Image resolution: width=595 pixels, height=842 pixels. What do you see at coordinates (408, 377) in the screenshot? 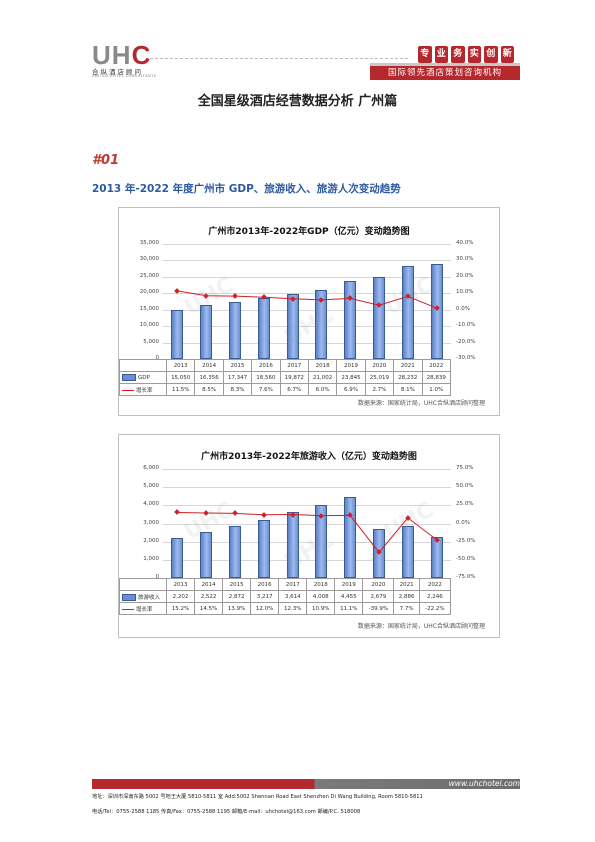
I see `data-label: 28,232` at bounding box center [408, 377].